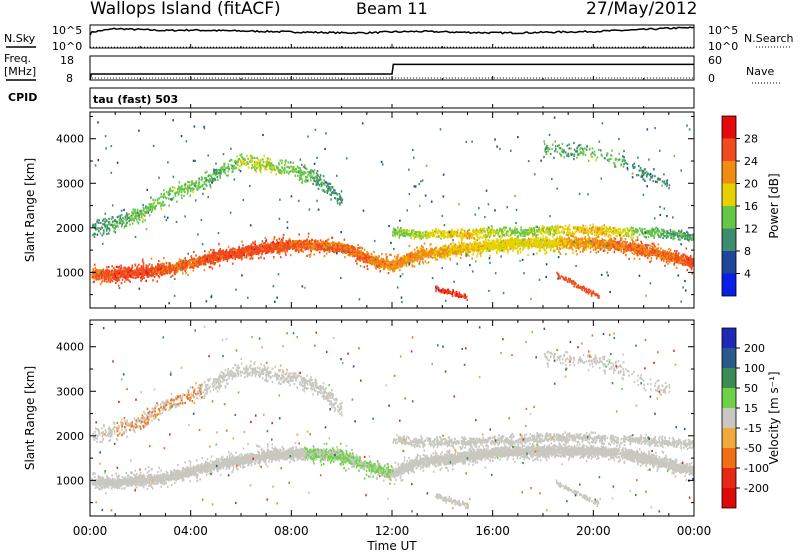 Image resolution: width=800 pixels, height=554 pixels. Describe the element at coordinates (711, 78) in the screenshot. I see `nave-tick-lo: 0` at that location.